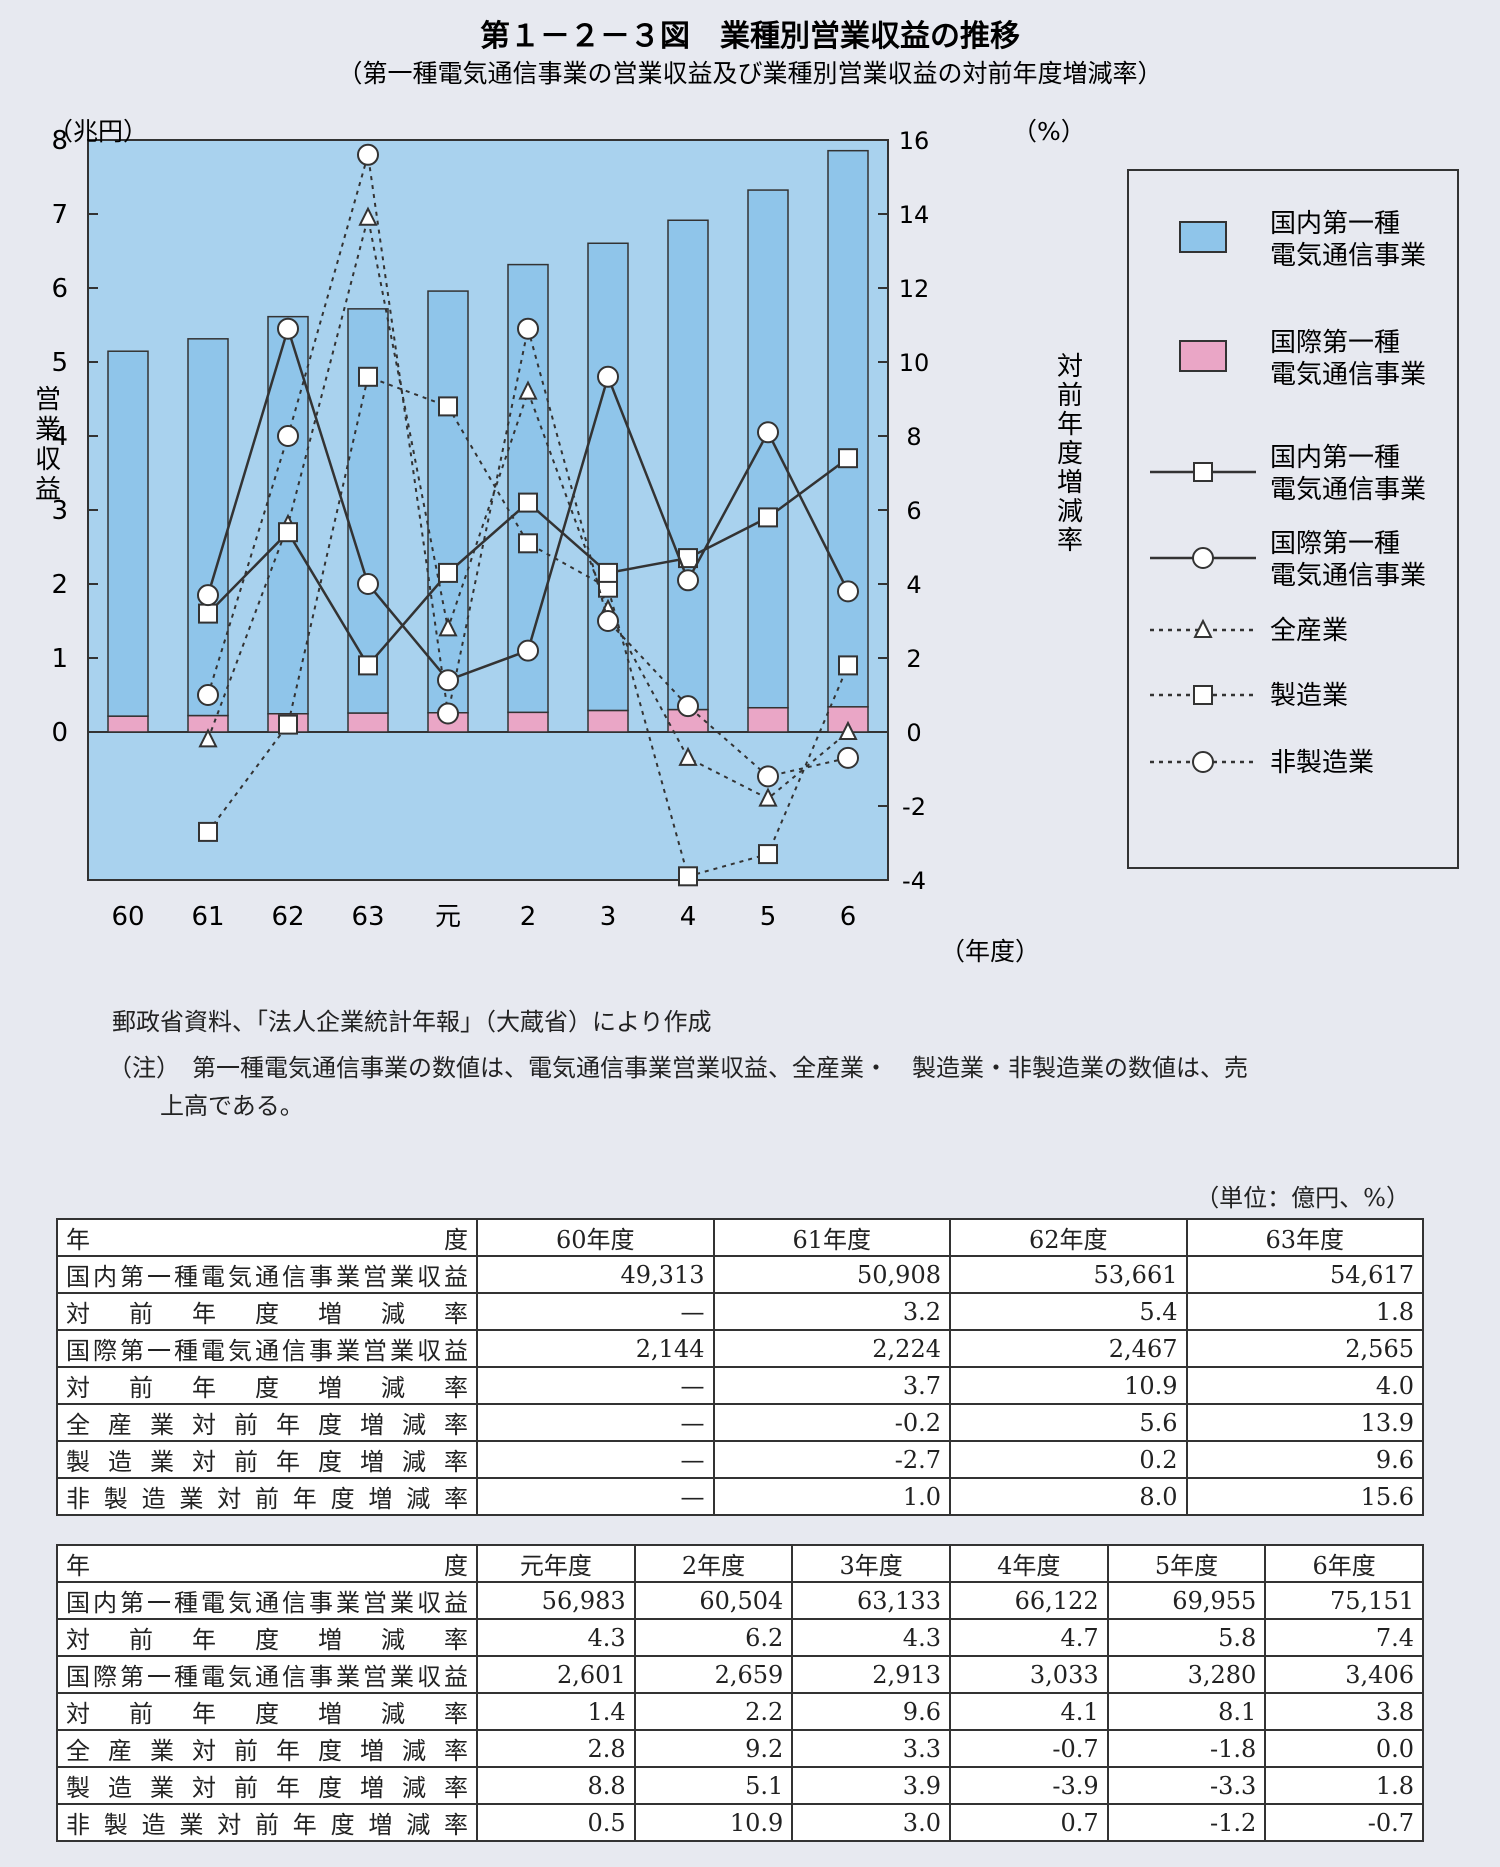 Image resolution: width=1500 pixels, height=1867 pixels. I want to click on right-axis-label-char: 度, so click(1070, 454).